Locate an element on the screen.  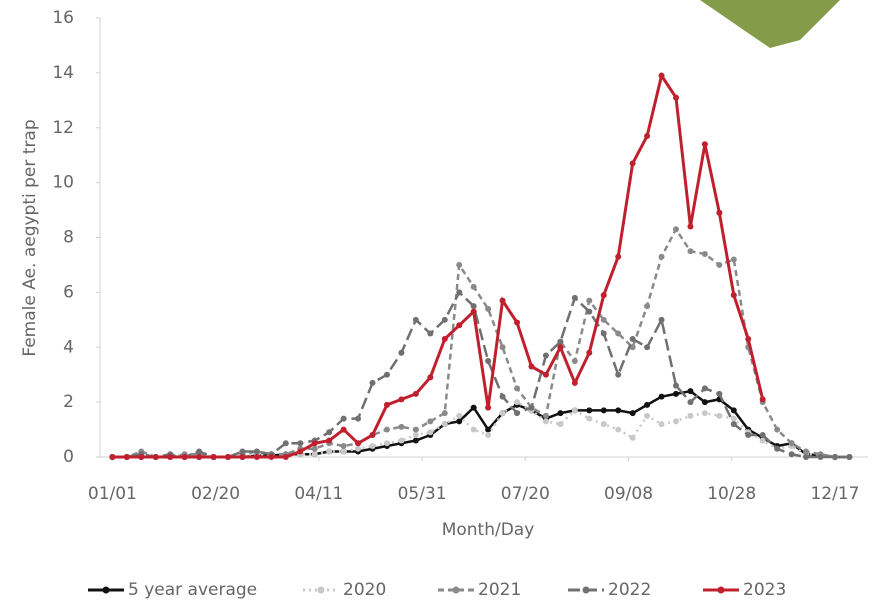
y-tick-label: 6 is located at coordinates (68, 292).